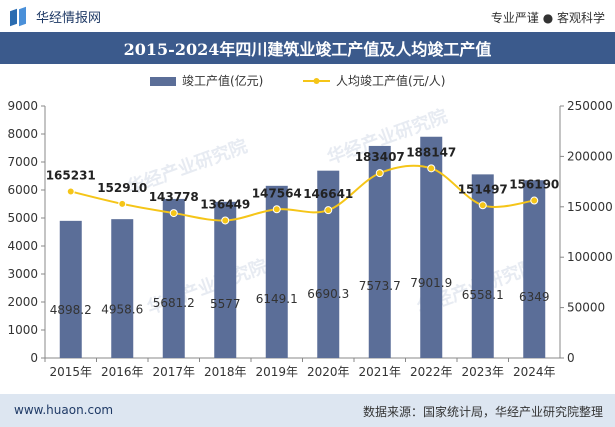 The width and height of the screenshot is (615, 427). I want to click on legend-bar-swatch, so click(163, 81).